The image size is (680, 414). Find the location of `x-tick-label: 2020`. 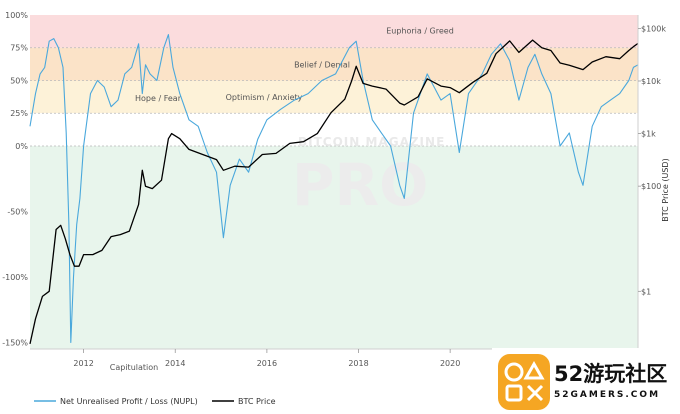

x-tick-label: 2020 is located at coordinates (450, 363).